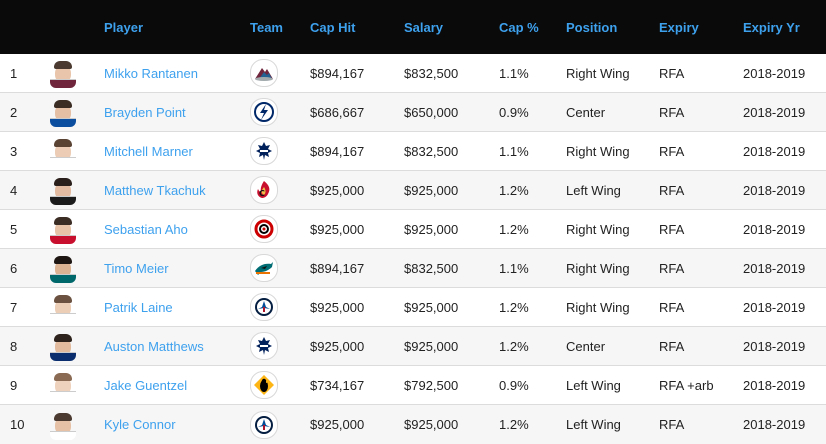 The height and width of the screenshot is (444, 826). What do you see at coordinates (280, 190) in the screenshot?
I see `team-cell: C` at bounding box center [280, 190].